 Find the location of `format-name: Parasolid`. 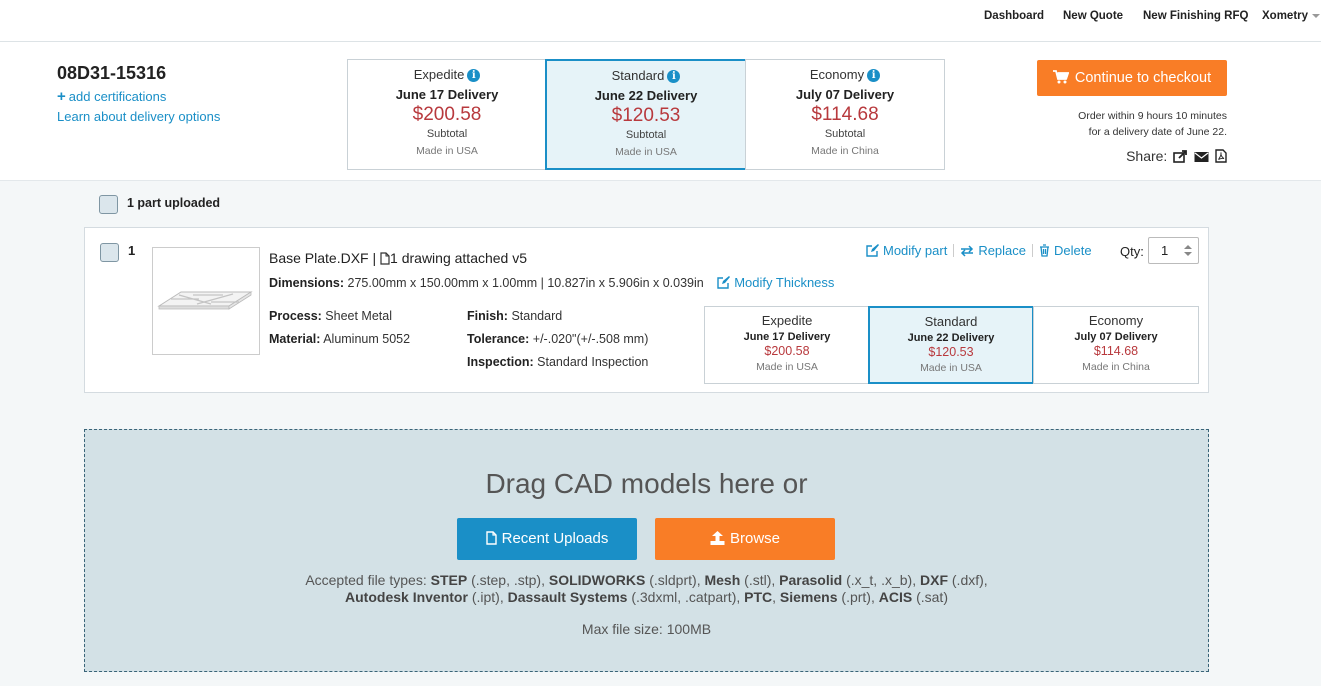

format-name: Parasolid is located at coordinates (811, 580).